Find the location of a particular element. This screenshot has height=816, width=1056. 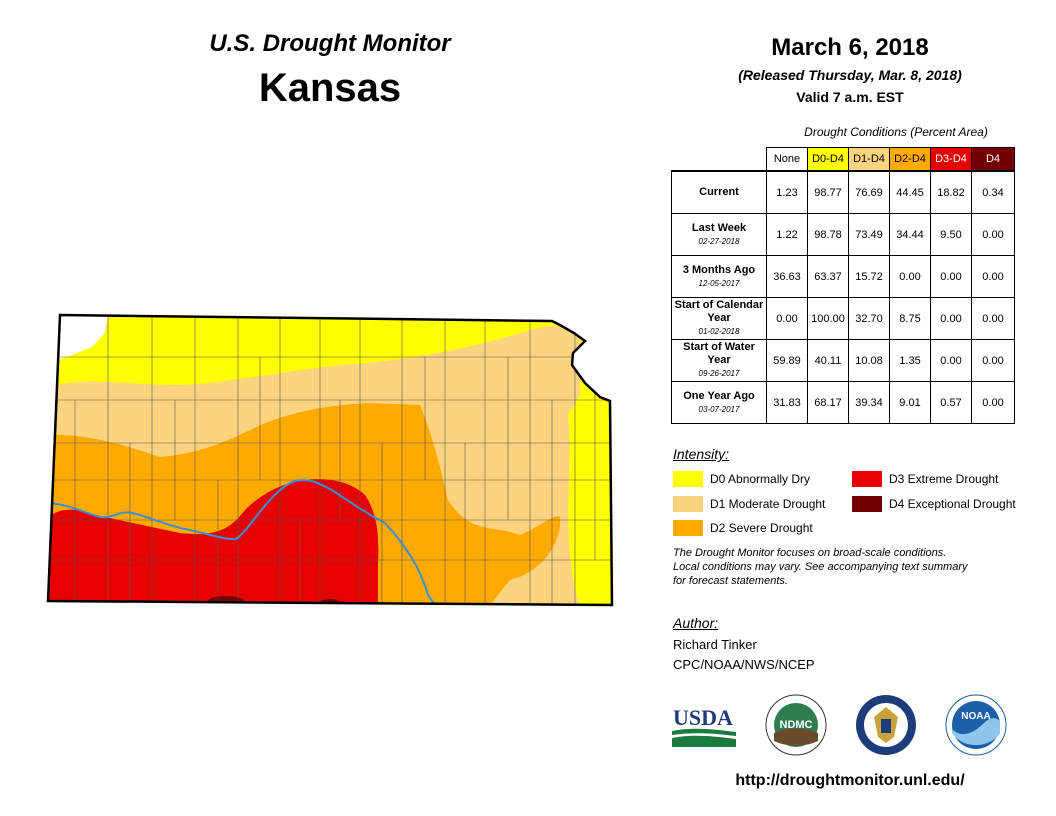

legend-label: D3 Extreme Drought is located at coordinates (944, 479).